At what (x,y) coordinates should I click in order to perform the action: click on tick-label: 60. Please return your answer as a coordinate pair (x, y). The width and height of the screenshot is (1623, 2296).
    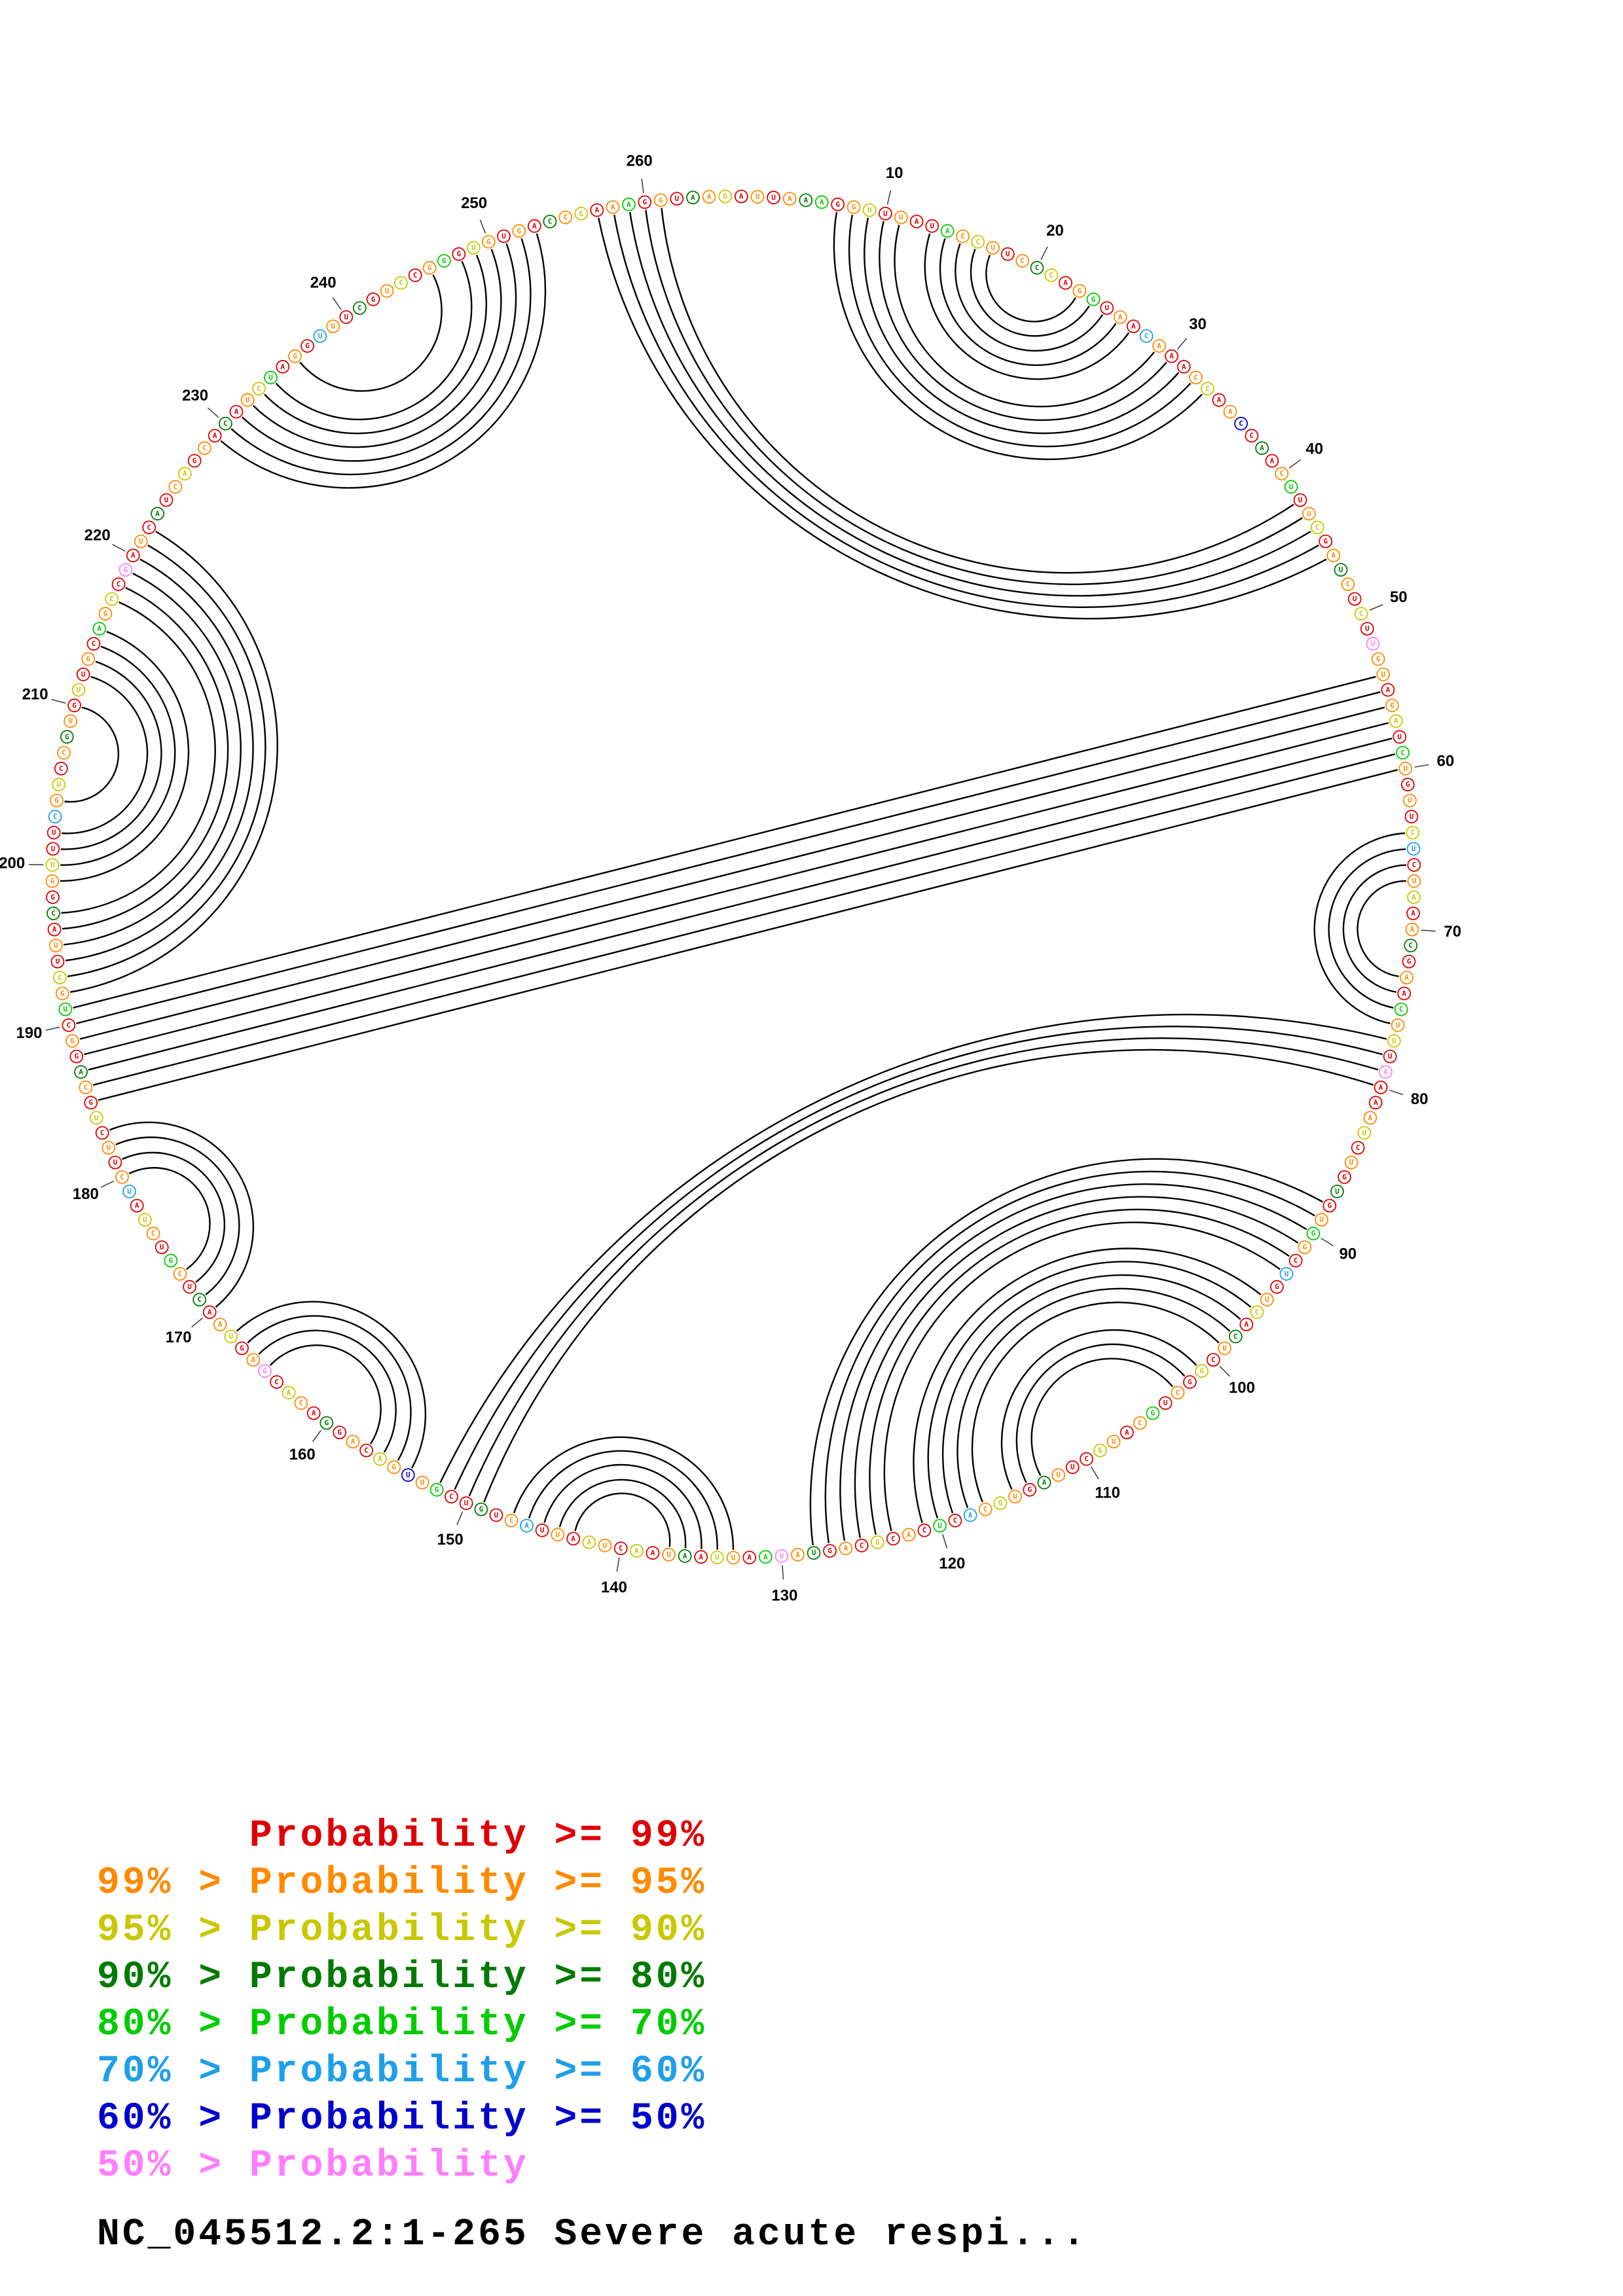
    Looking at the image, I should click on (1446, 761).